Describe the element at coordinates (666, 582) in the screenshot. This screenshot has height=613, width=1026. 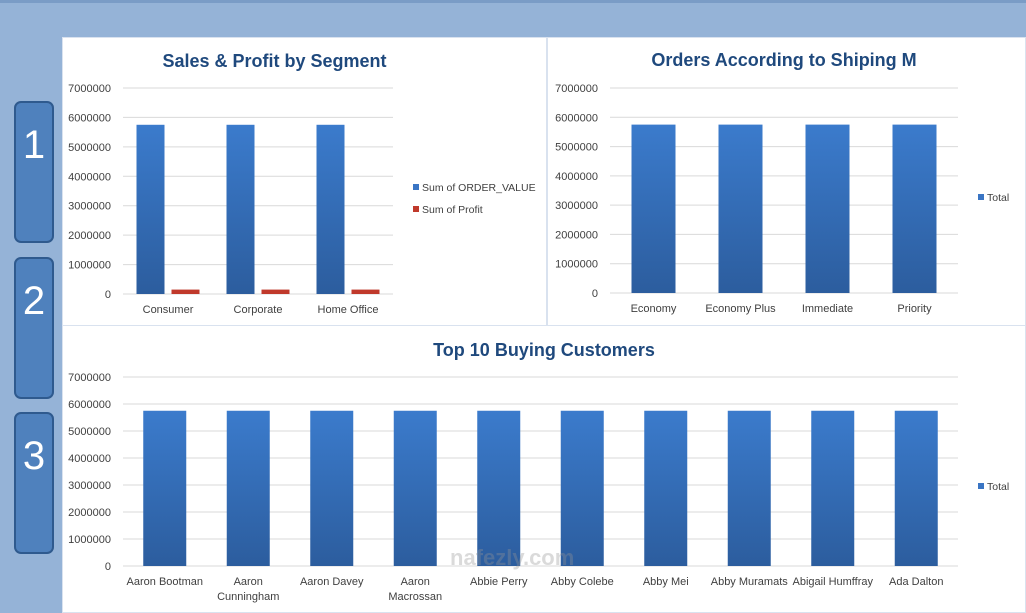
I see `x-tick-label: Abby Mei` at that location.